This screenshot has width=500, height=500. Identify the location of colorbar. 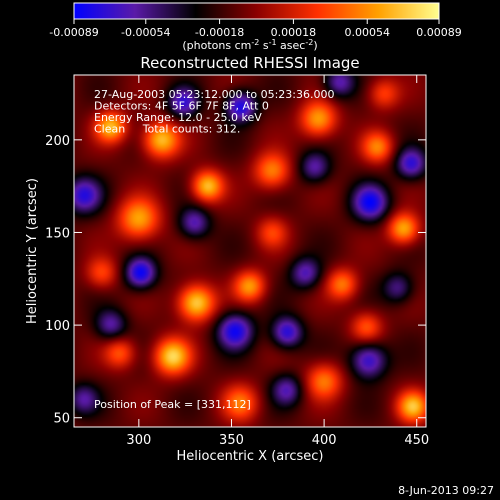
(256, 11).